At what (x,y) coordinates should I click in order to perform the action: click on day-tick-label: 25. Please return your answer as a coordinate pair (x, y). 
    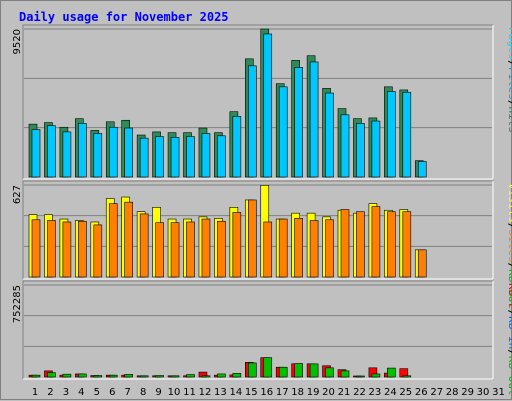
    Looking at the image, I should click on (405, 392).